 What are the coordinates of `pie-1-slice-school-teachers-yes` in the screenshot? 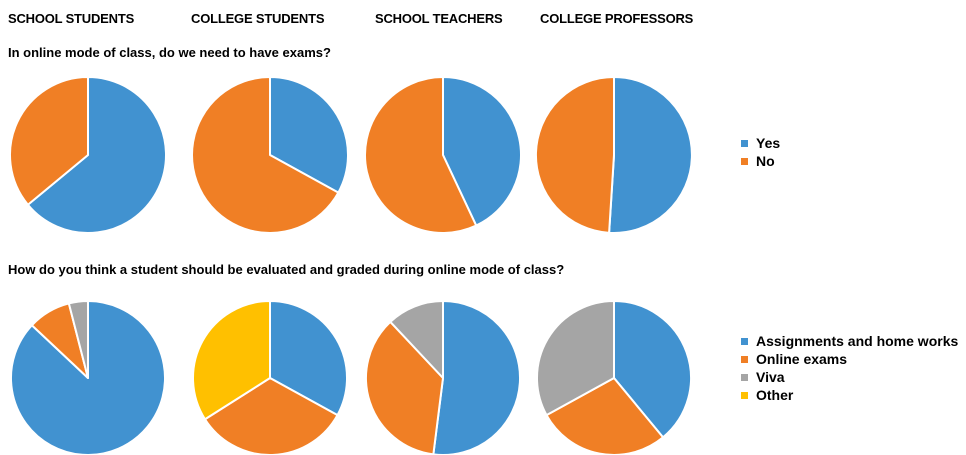 It's located at (482, 151).